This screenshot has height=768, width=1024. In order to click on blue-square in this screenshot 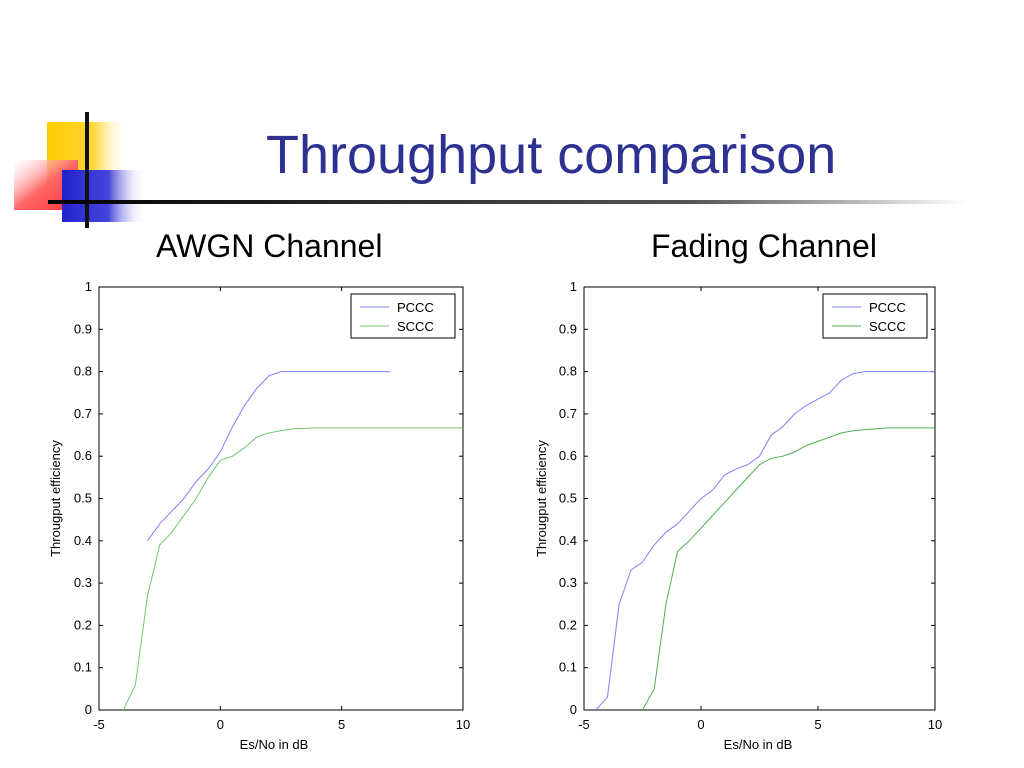, I will do `click(104, 196)`.